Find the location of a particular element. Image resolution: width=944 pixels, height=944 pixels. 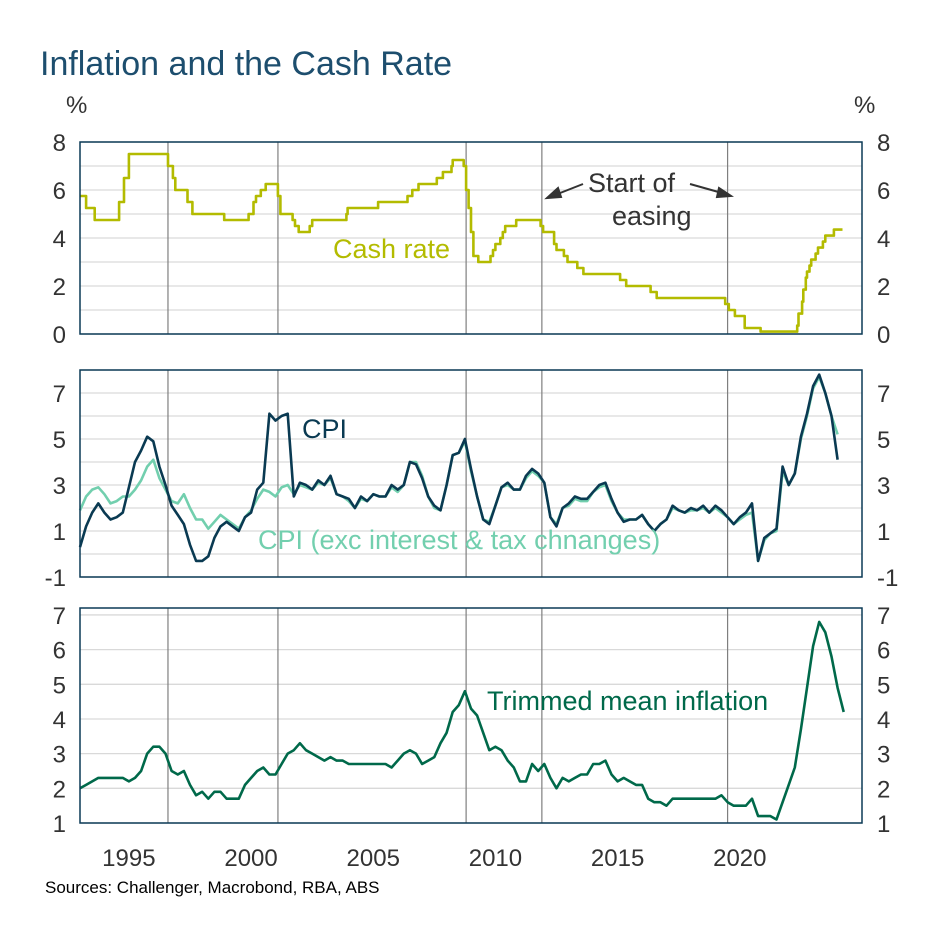

unit-right: % is located at coordinates (864, 105).